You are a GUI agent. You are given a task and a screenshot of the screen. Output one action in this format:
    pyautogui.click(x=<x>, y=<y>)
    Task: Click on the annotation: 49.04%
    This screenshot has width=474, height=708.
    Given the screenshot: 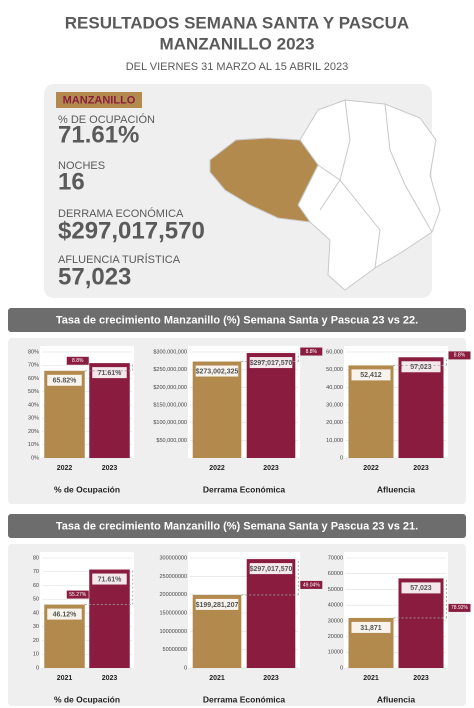 What is the action you would take?
    pyautogui.click(x=312, y=585)
    